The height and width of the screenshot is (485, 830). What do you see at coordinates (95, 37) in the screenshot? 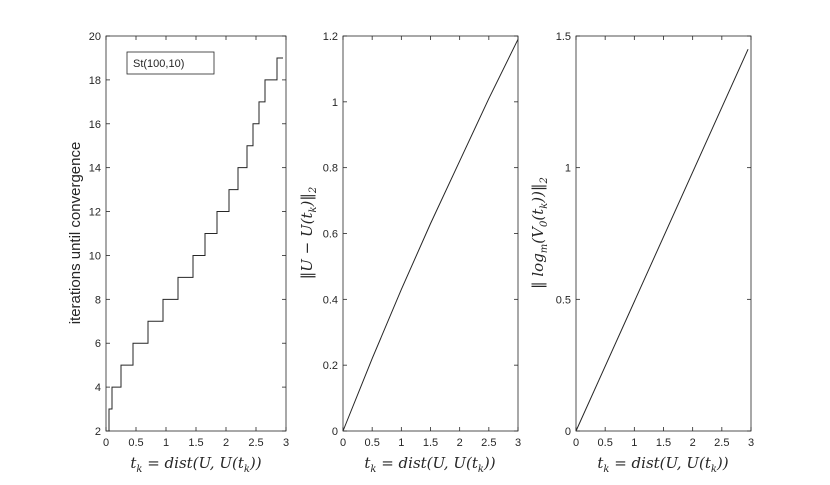
I see `y-tick-label: 20` at bounding box center [95, 37].